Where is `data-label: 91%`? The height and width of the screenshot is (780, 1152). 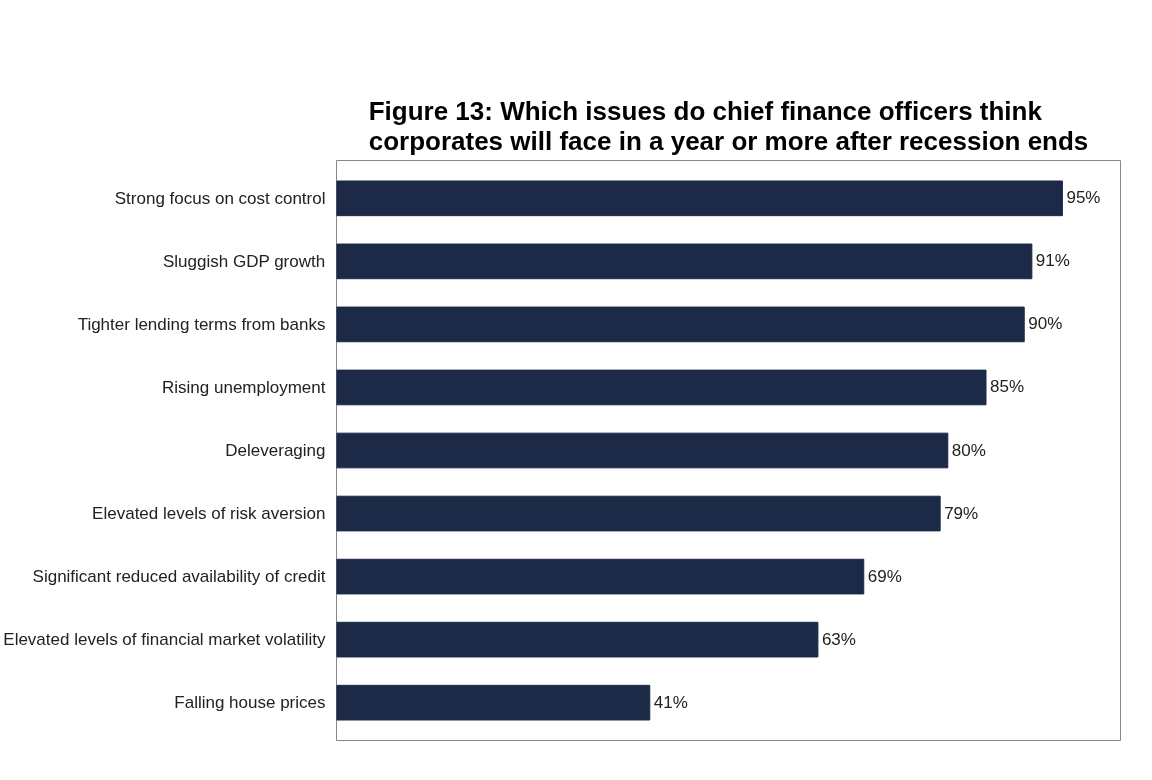
data-label: 91% is located at coordinates (1052, 261).